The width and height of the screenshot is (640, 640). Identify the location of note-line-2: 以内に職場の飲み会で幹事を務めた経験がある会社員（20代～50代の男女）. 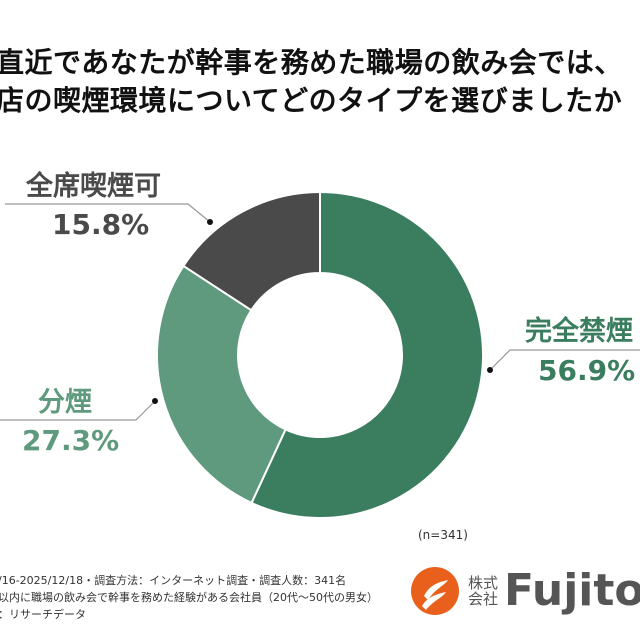
(189, 597).